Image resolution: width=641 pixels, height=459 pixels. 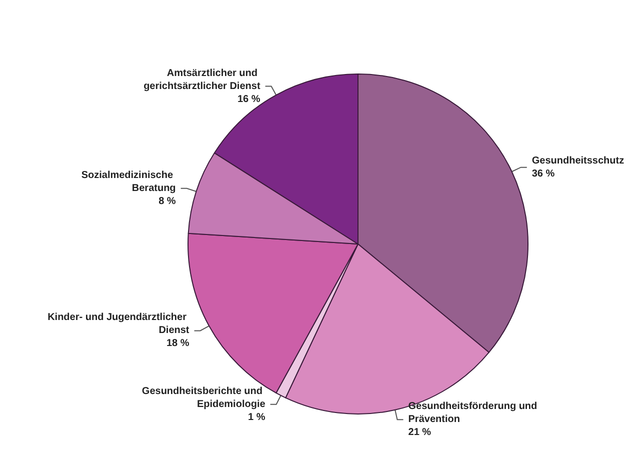 What do you see at coordinates (119, 324) in the screenshot?
I see `slice-label: Kinder- und Jugendärztlicher Dienst` at bounding box center [119, 324].